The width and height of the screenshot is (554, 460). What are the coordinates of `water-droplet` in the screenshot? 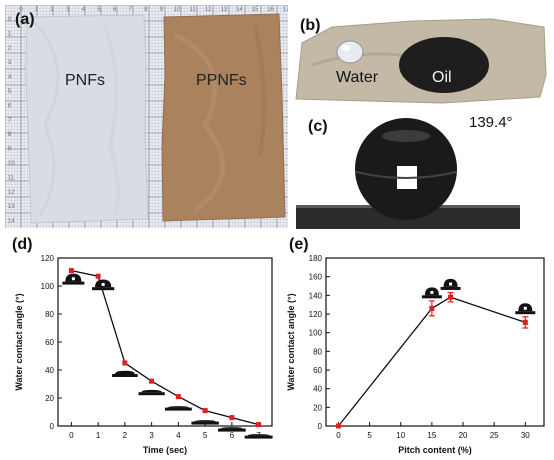 It's located at (350, 52).